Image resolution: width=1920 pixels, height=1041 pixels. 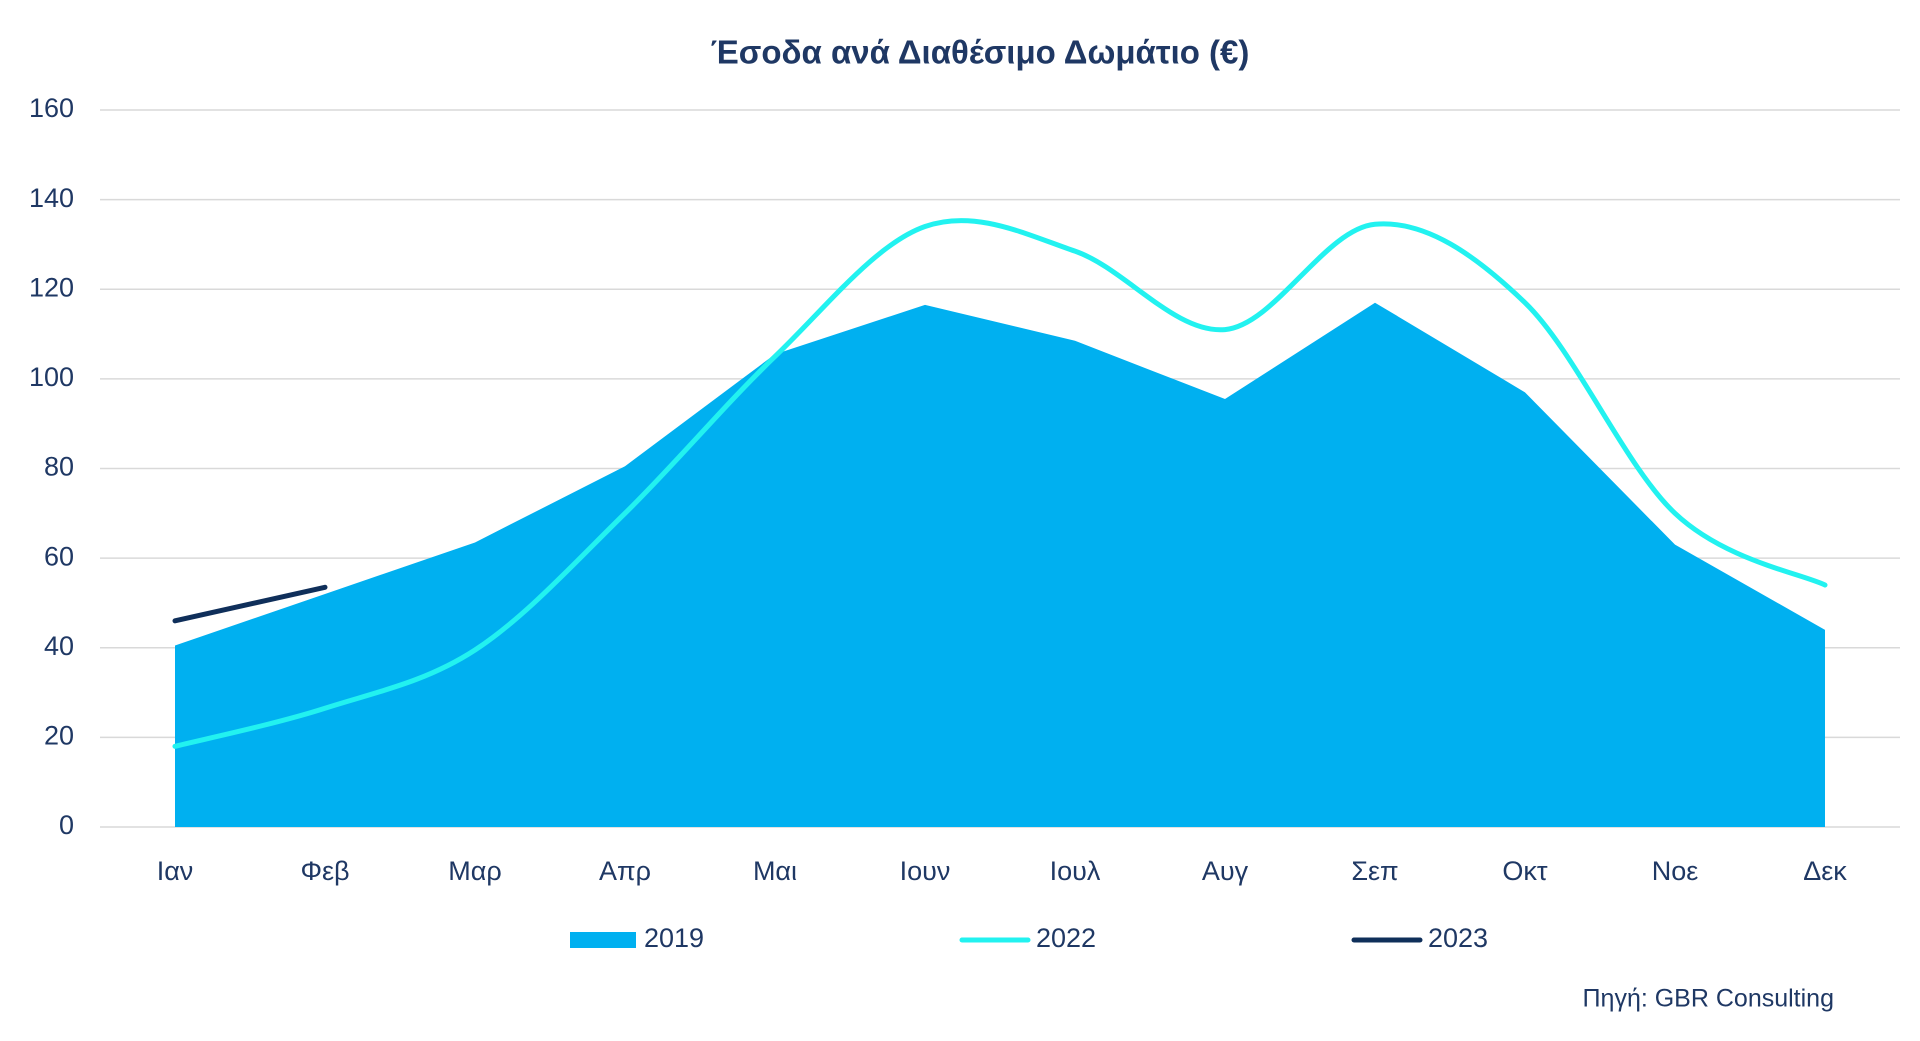 What do you see at coordinates (1374, 871) in the screenshot?
I see `x-tick-label: Σεπ` at bounding box center [1374, 871].